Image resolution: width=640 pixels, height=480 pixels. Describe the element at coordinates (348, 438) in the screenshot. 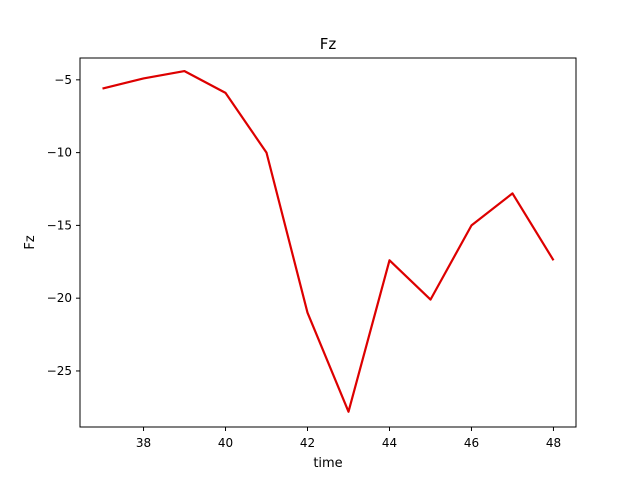

I see `x-axis: 38 40 42 44 46 48` at that location.